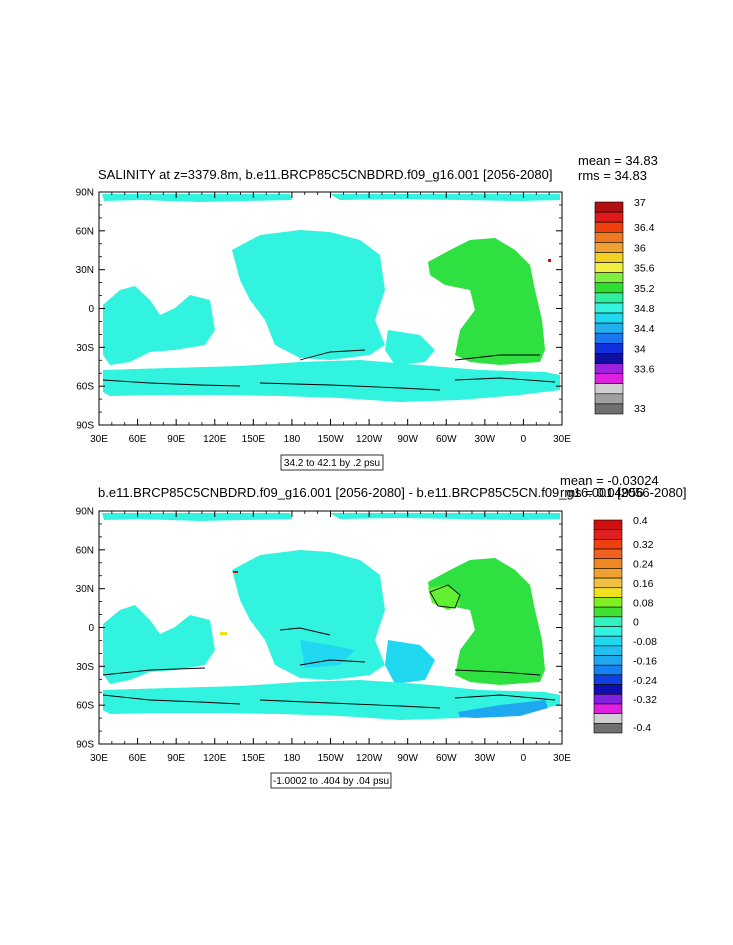 Image resolution: width=733 pixels, height=945 pixels. I want to click on panel-1-contour-info-box: 34.2 to 42.1 by .2 psu, so click(332, 462).